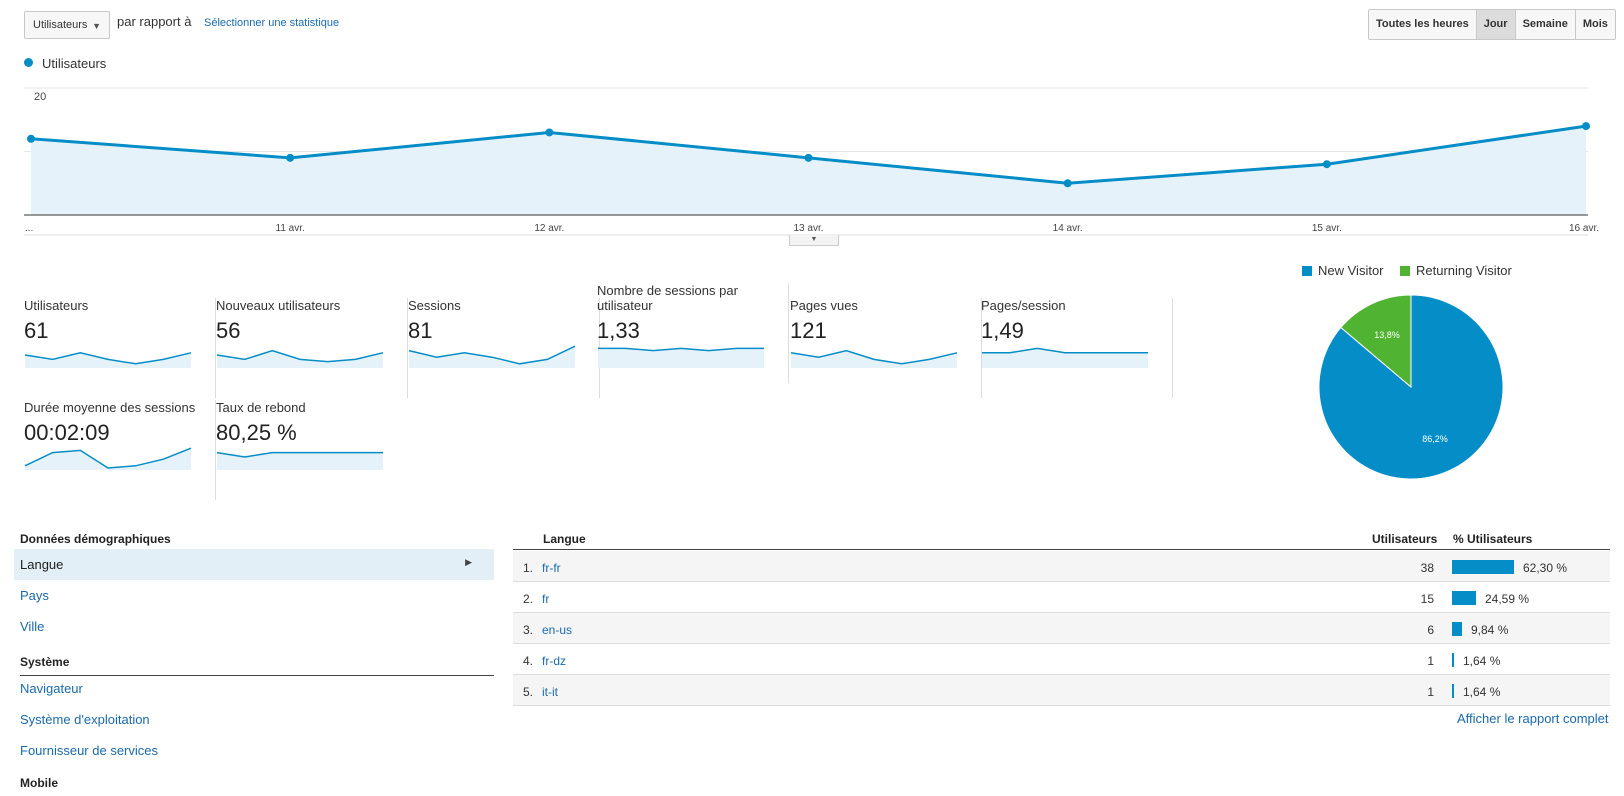  What do you see at coordinates (1584, 228) in the screenshot?
I see `x-tick-label: 16 avr.` at bounding box center [1584, 228].